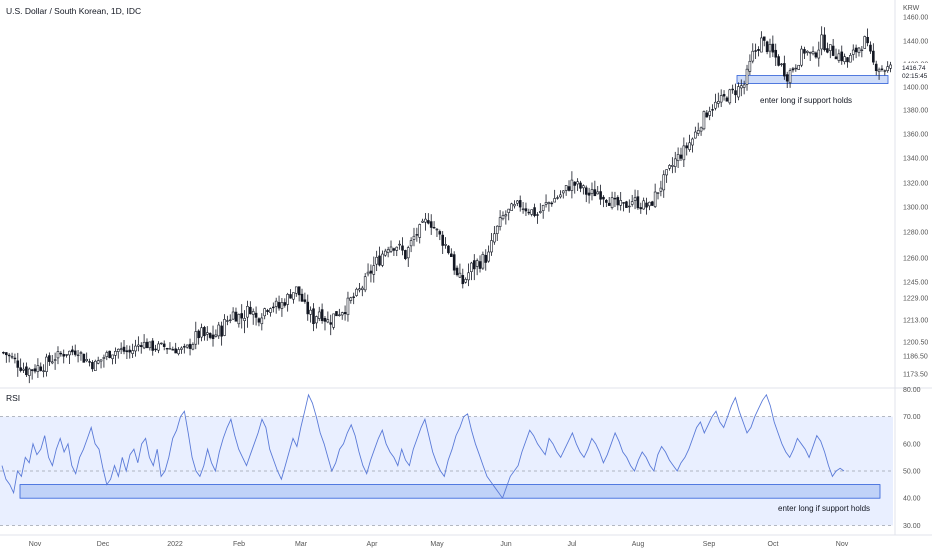 Image resolution: width=932 pixels, height=555 pixels. What do you see at coordinates (572, 544) in the screenshot?
I see `time-tick-label: Jul` at bounding box center [572, 544].